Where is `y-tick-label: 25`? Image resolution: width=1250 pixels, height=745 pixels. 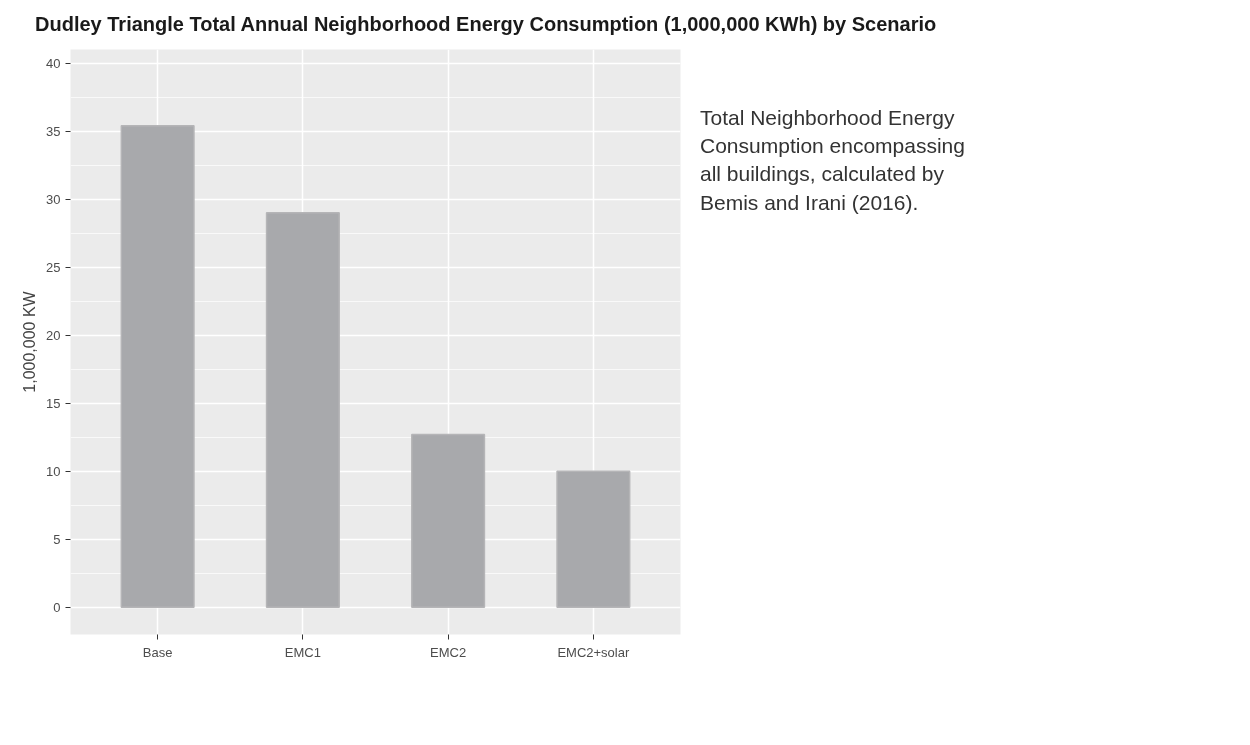 y-tick-label: 25 is located at coordinates (53, 267).